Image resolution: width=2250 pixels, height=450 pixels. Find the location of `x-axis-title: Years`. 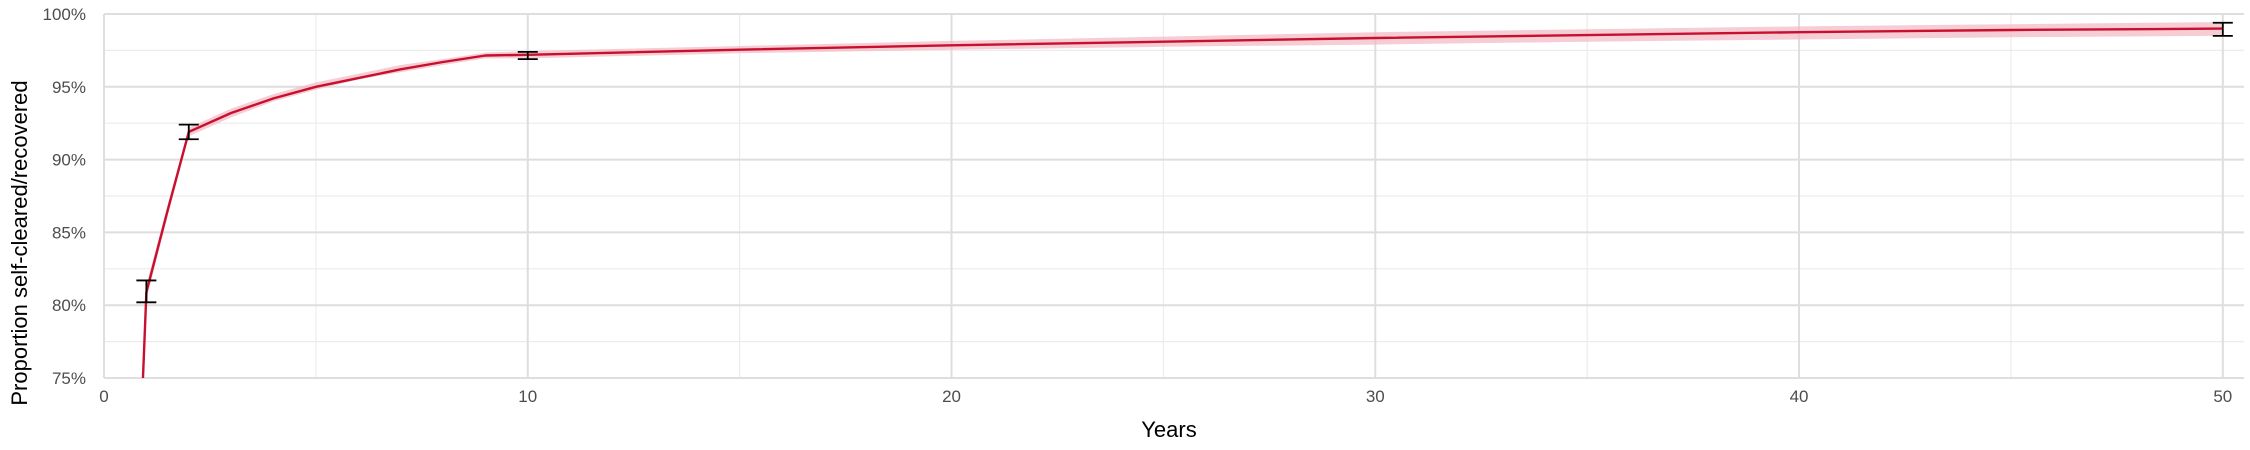

x-axis-title: Years is located at coordinates (1168, 429).